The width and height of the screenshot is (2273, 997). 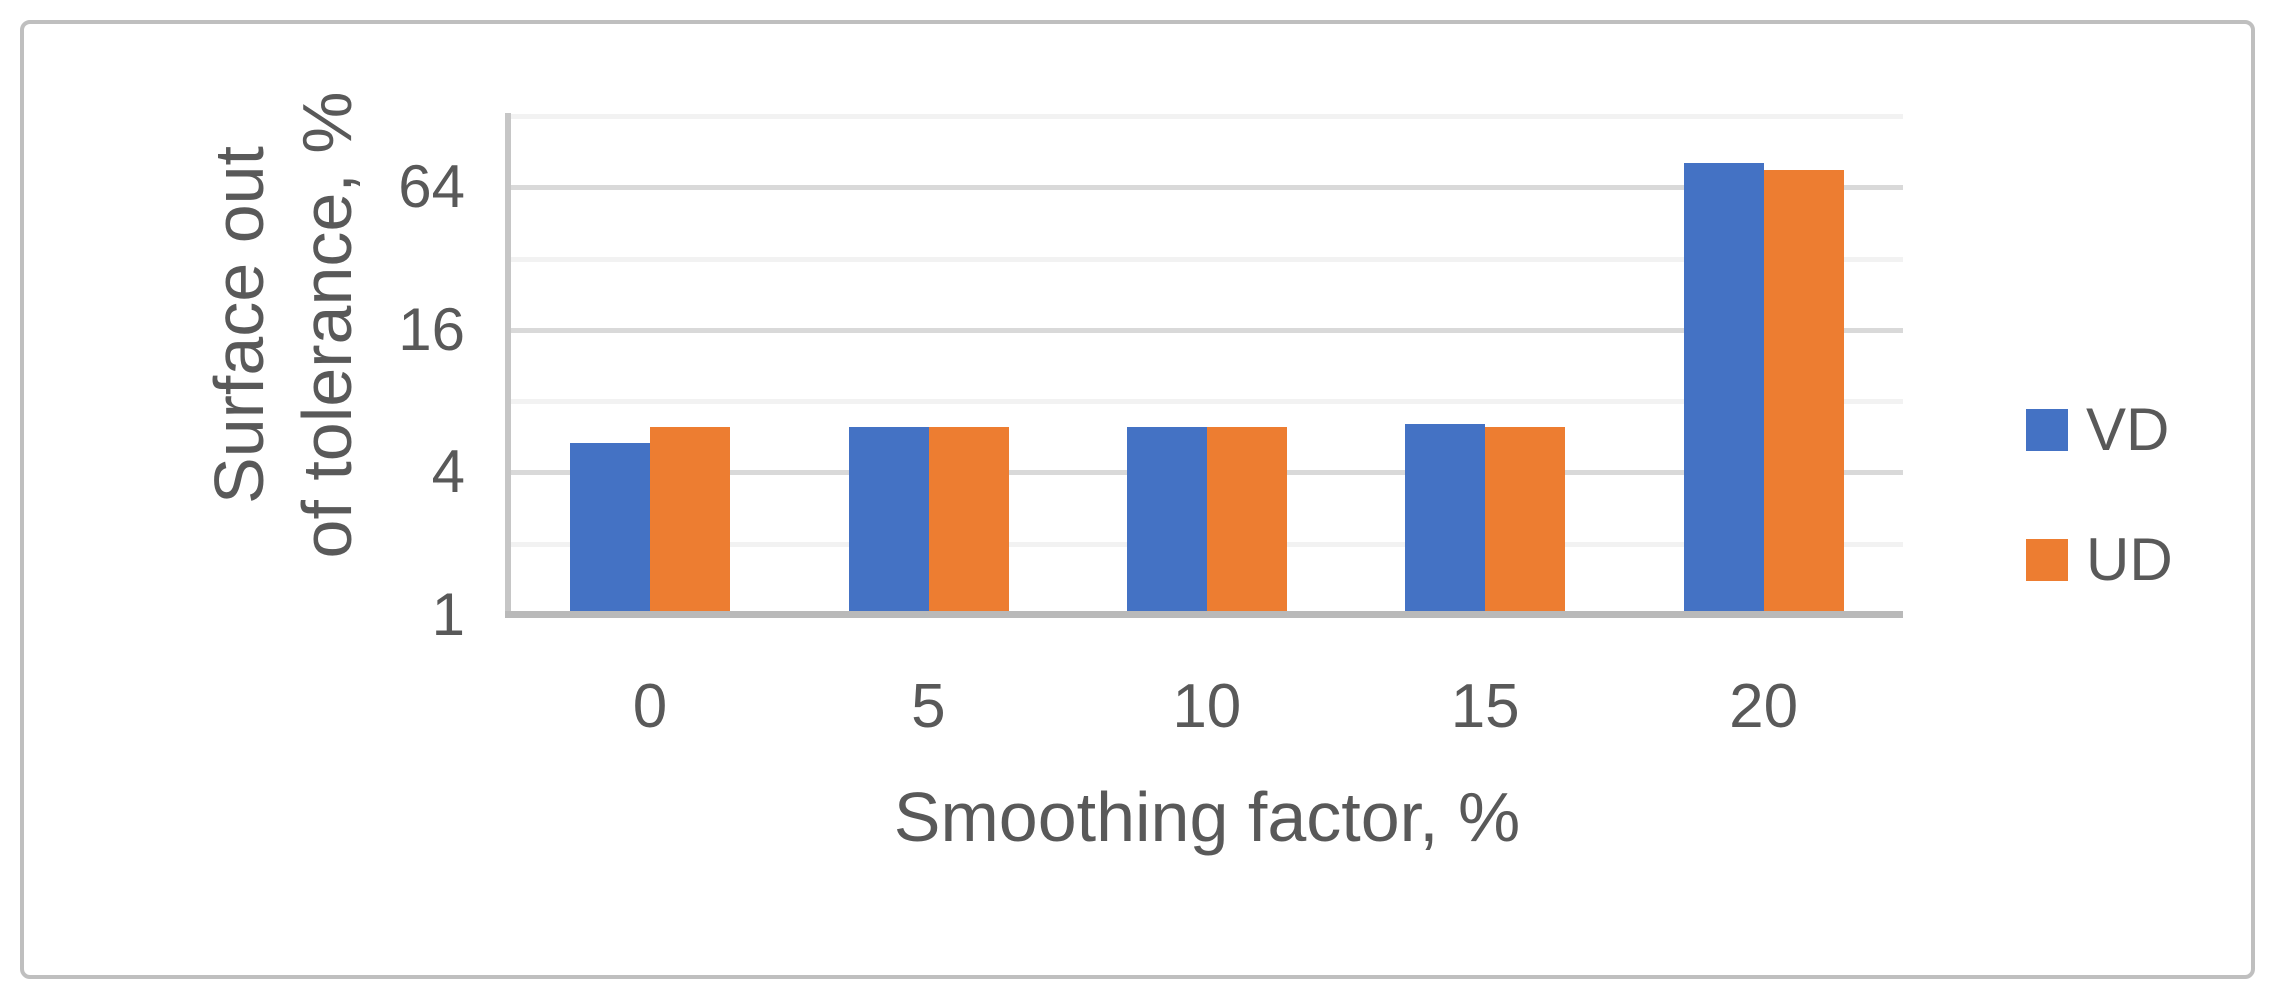 I want to click on y-axis-title-line1: Surface out, so click(x=239, y=325).